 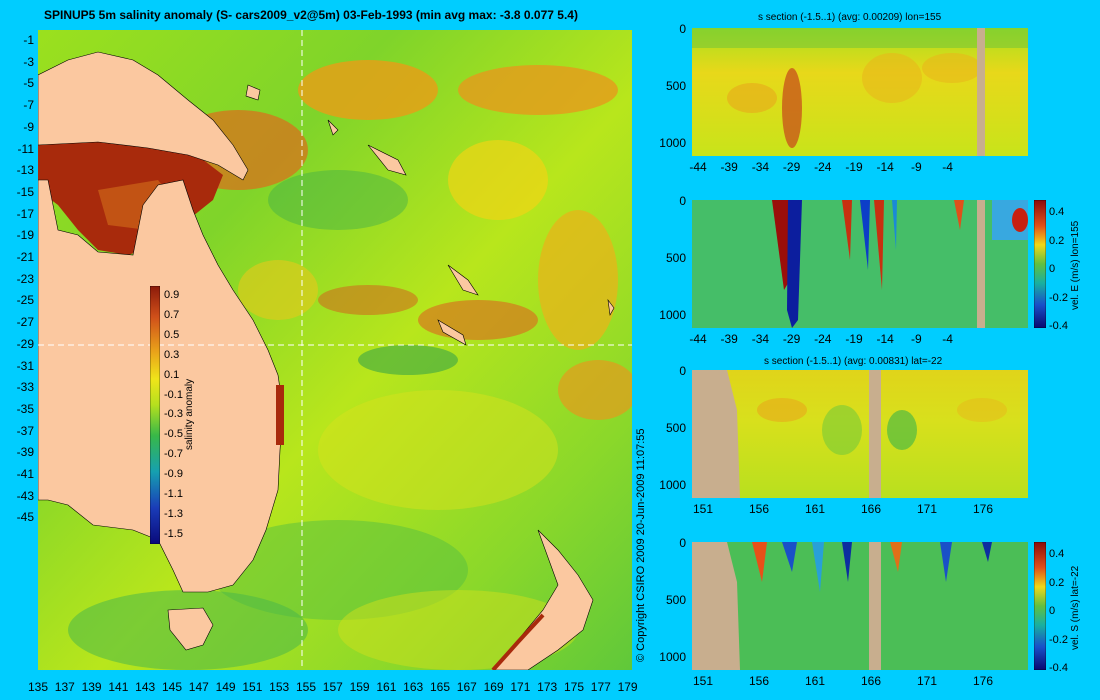 I want to click on new-guinea-land, so click(x=143, y=116).